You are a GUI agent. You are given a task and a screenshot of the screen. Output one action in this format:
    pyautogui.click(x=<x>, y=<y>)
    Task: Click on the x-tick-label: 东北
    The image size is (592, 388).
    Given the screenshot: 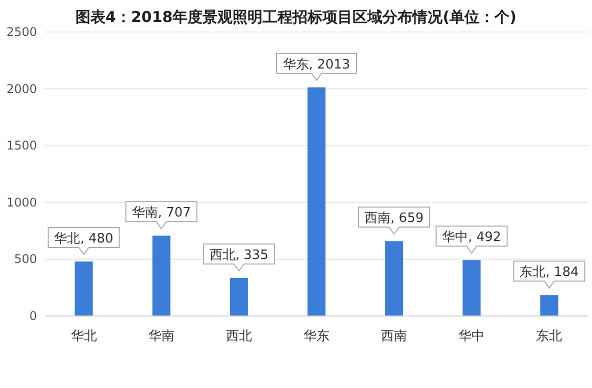 What is the action you would take?
    pyautogui.click(x=549, y=336)
    